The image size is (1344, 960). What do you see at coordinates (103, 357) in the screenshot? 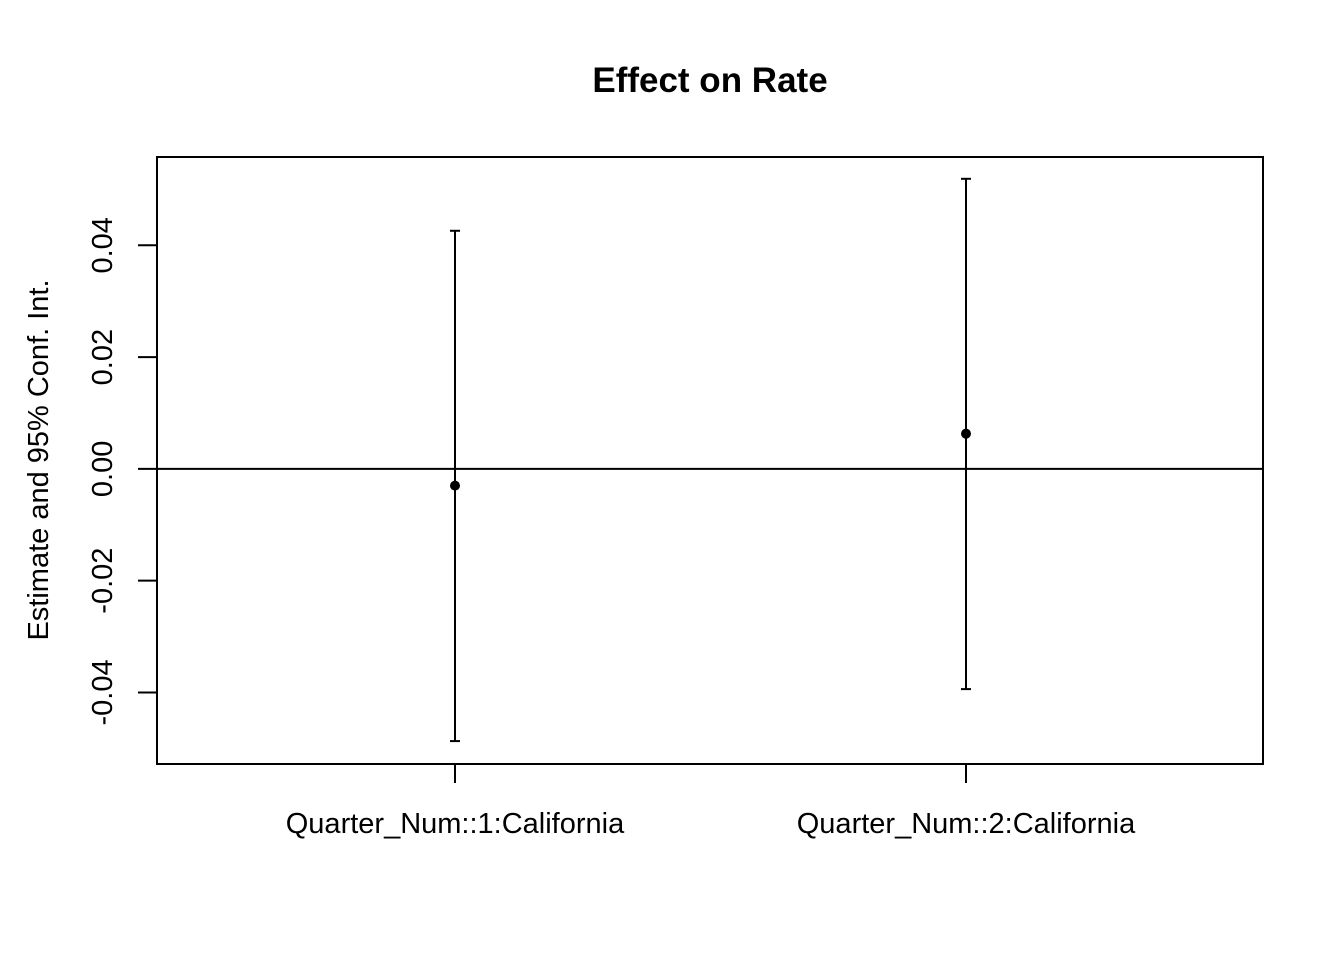
I see `y-tick-label: 0.02` at bounding box center [103, 357].